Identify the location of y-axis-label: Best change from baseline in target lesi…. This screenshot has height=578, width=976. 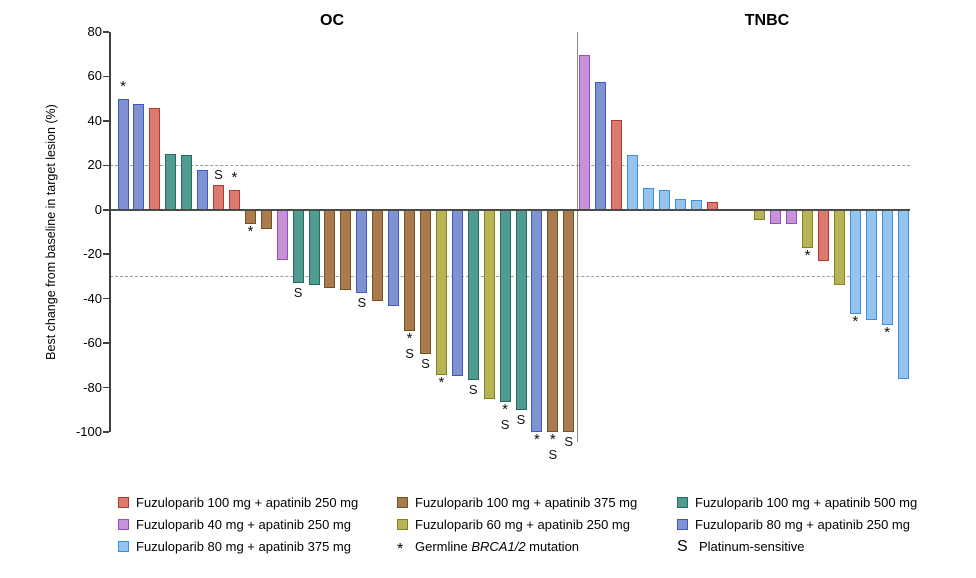
(51, 232).